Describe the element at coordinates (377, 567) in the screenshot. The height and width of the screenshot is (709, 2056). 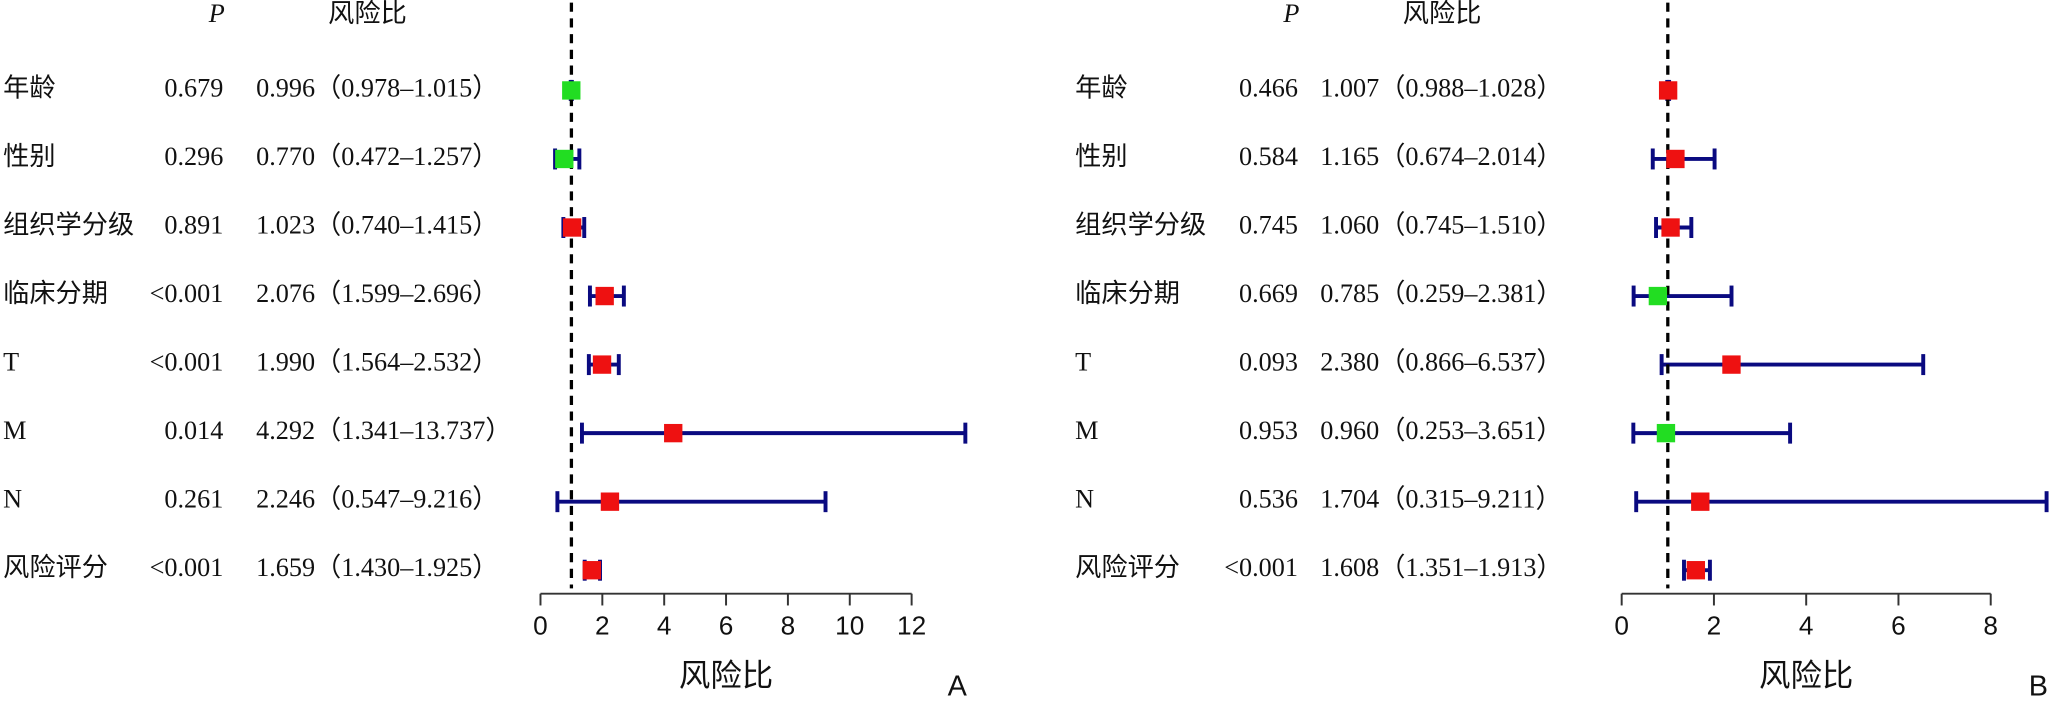
I see `hr-label: 1.659（1.430–1.925）` at that location.